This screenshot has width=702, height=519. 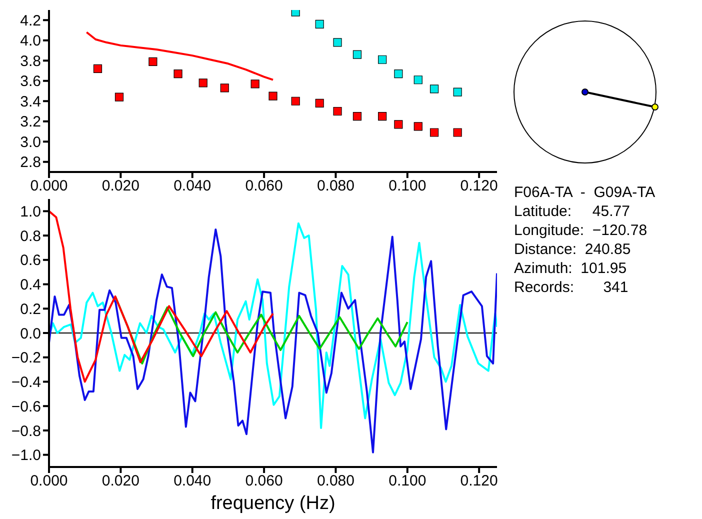 I want to click on text: Azimuth: 101.95, so click(x=571, y=268).